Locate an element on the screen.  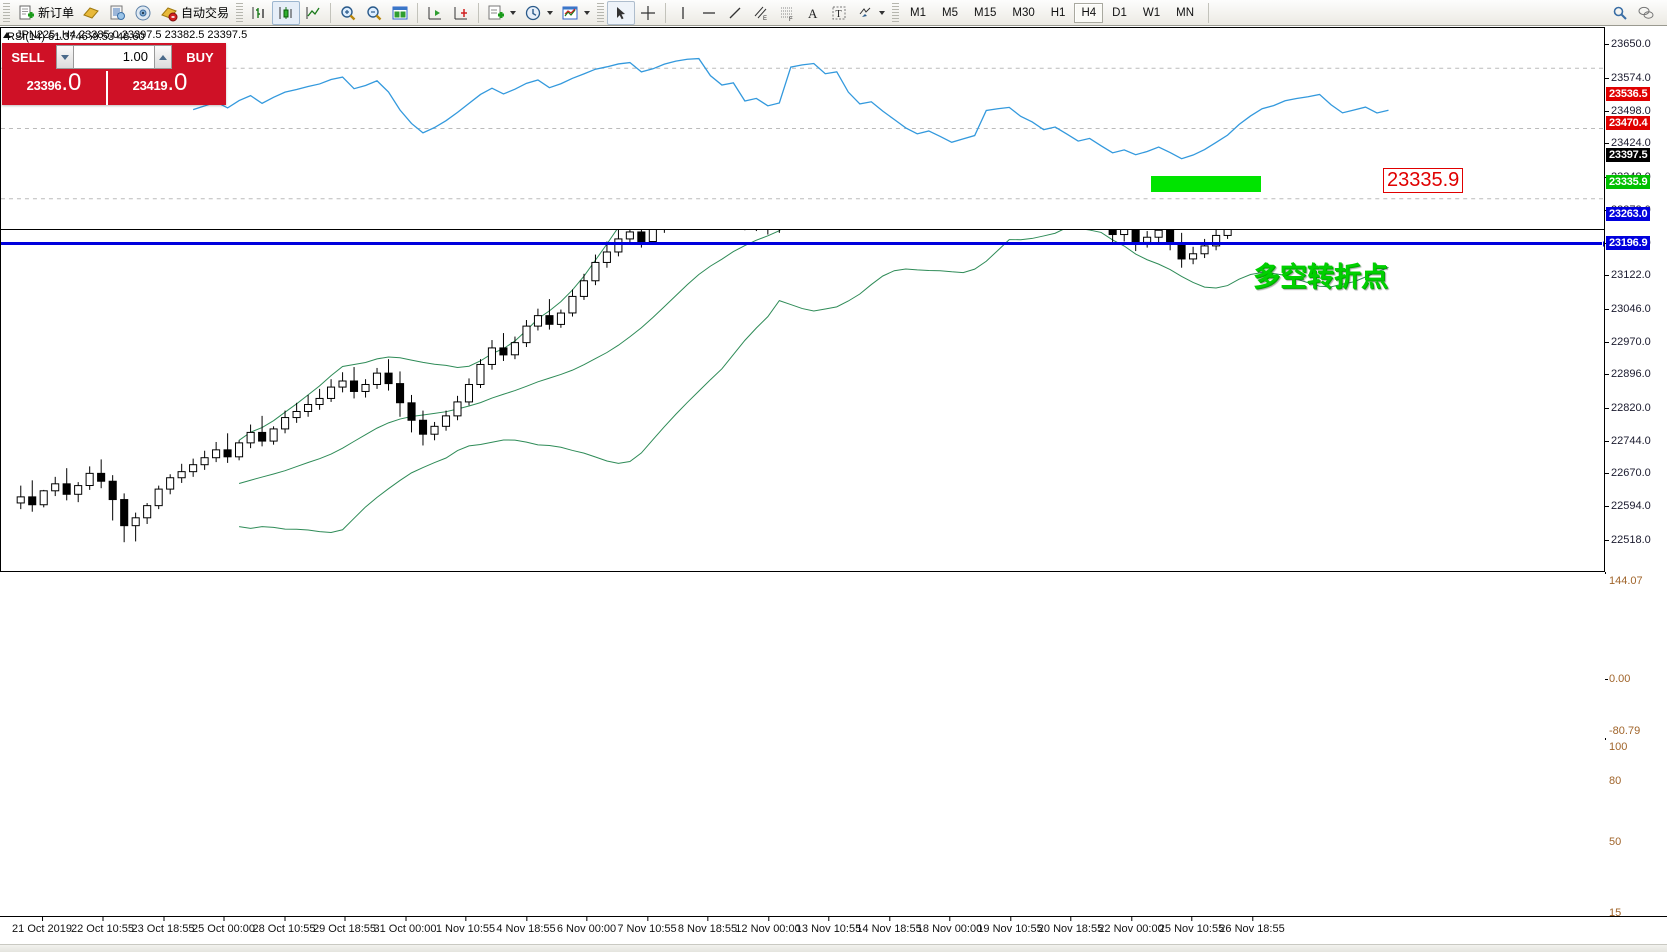
time-tick: 1 Nov 10:55 is located at coordinates (465, 925).